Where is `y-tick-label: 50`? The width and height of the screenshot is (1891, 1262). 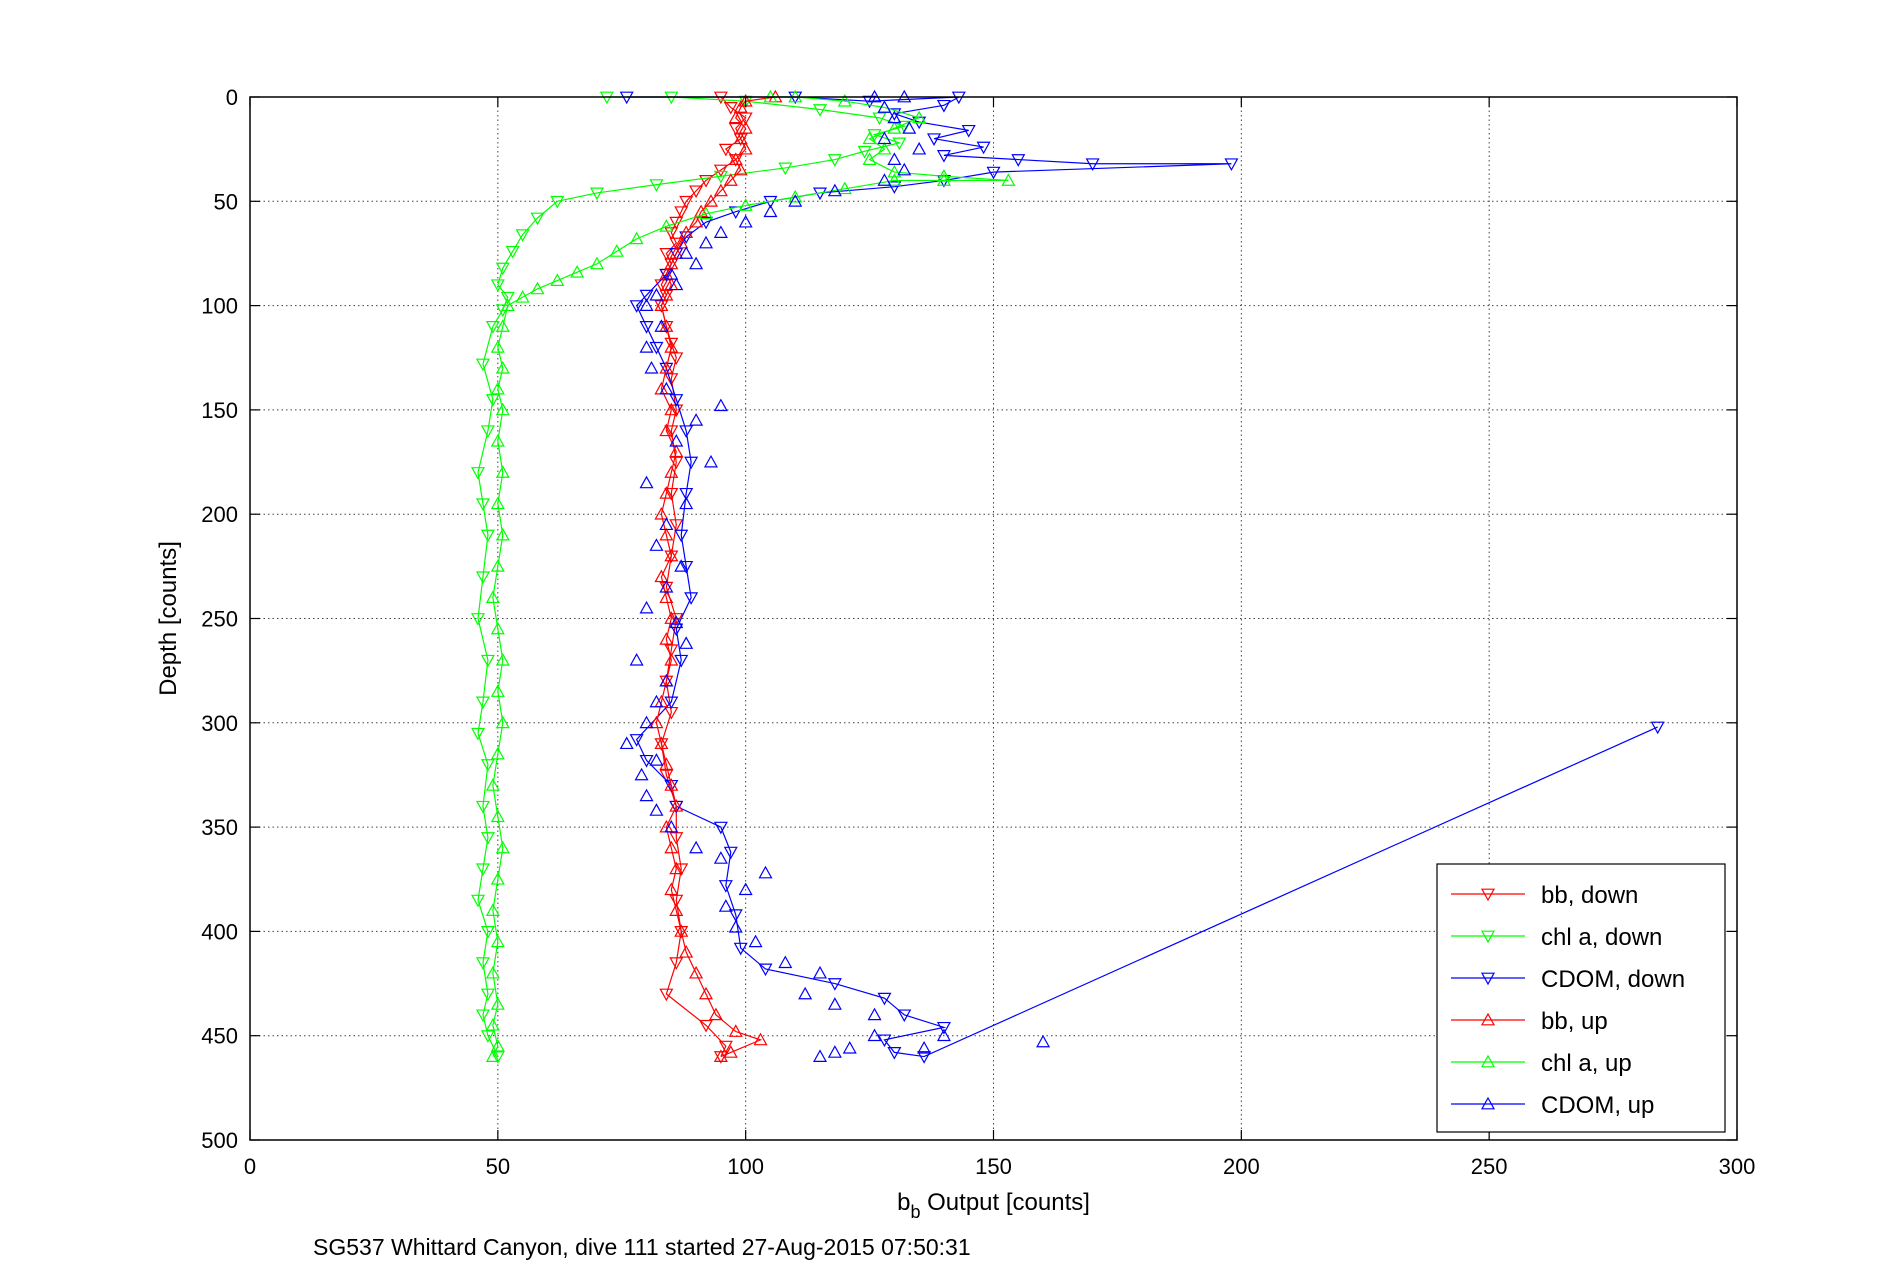
y-tick-label: 50 is located at coordinates (226, 201).